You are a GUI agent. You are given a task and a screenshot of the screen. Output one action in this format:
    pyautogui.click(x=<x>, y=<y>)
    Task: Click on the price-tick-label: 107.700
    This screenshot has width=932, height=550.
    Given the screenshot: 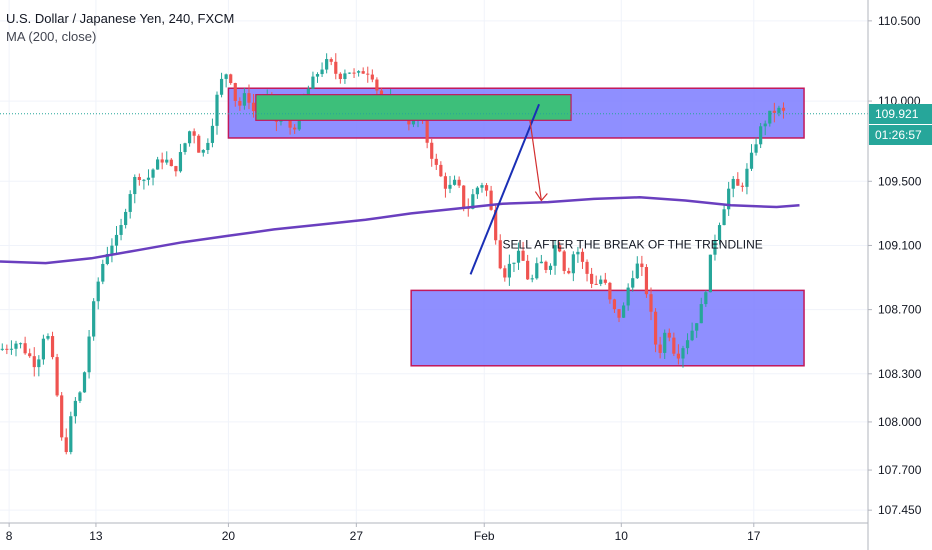 What is the action you would take?
    pyautogui.click(x=900, y=470)
    